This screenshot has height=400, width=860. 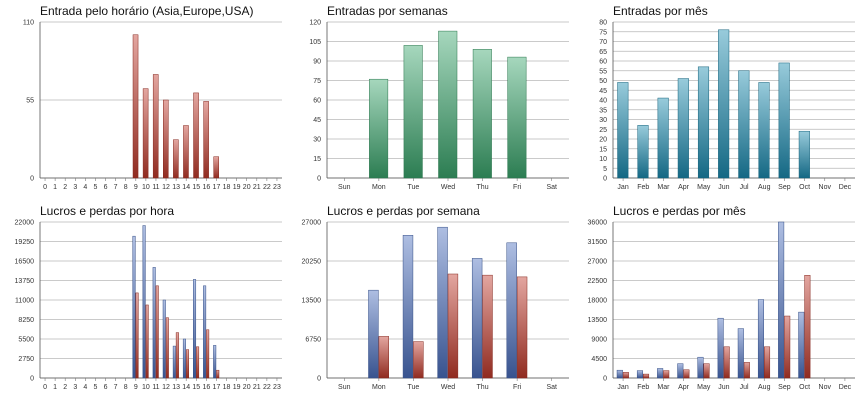 What do you see at coordinates (403, 211) in the screenshot?
I see `chart-title: Lucros e perdas por semana` at bounding box center [403, 211].